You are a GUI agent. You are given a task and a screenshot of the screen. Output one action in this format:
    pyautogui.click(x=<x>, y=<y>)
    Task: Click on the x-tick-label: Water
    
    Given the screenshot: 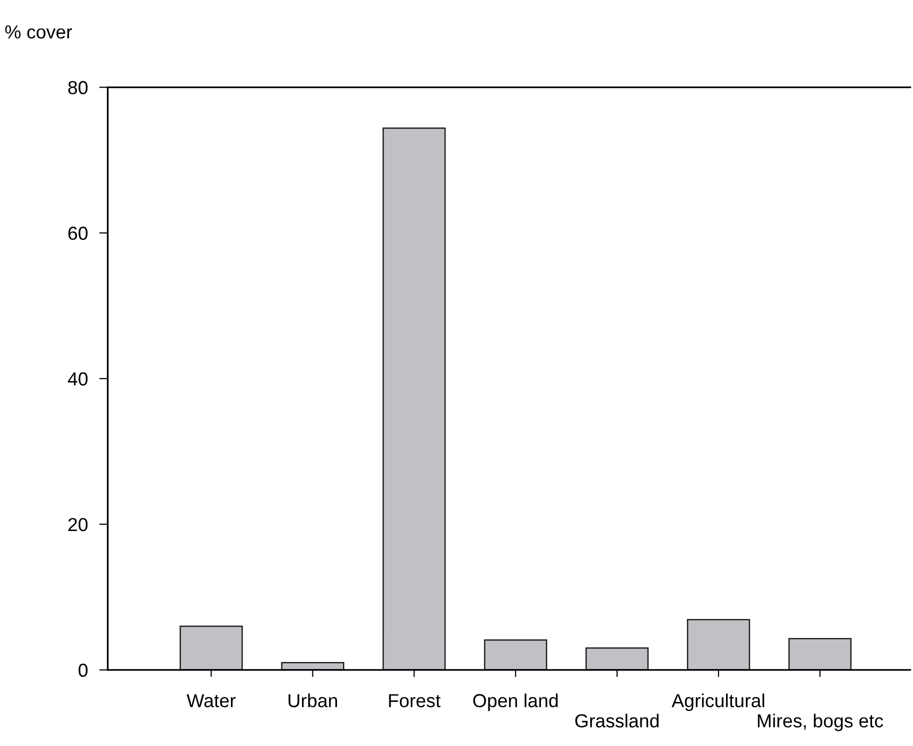 What is the action you would take?
    pyautogui.click(x=211, y=701)
    